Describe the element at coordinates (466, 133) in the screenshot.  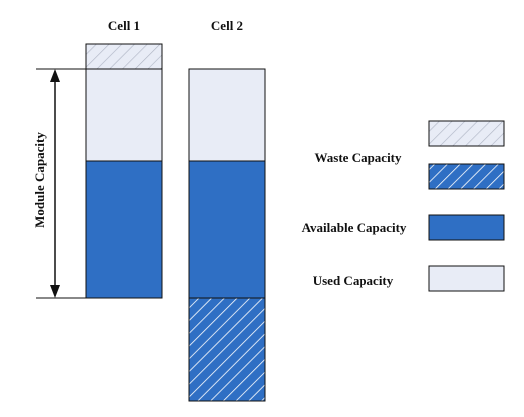
I see `legend-swatch-waste-light` at that location.